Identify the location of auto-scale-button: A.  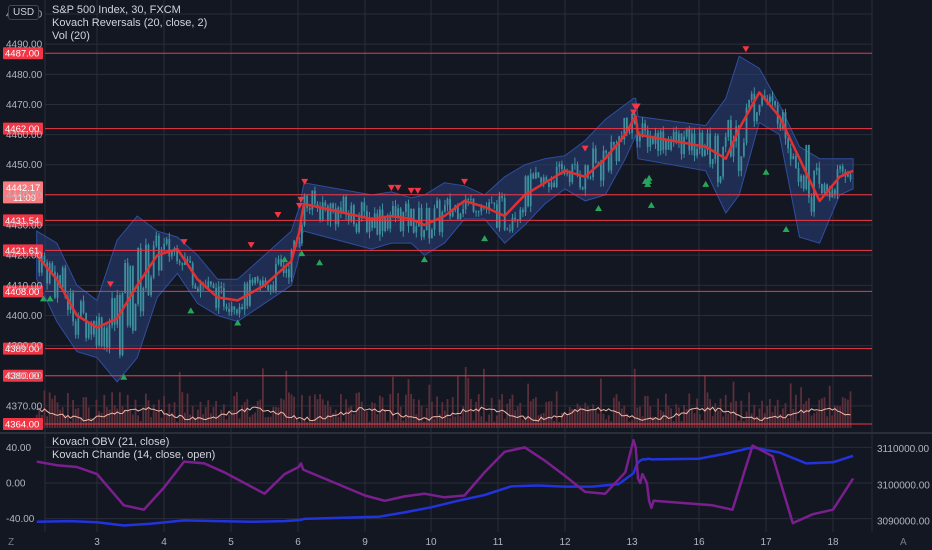
(903, 542).